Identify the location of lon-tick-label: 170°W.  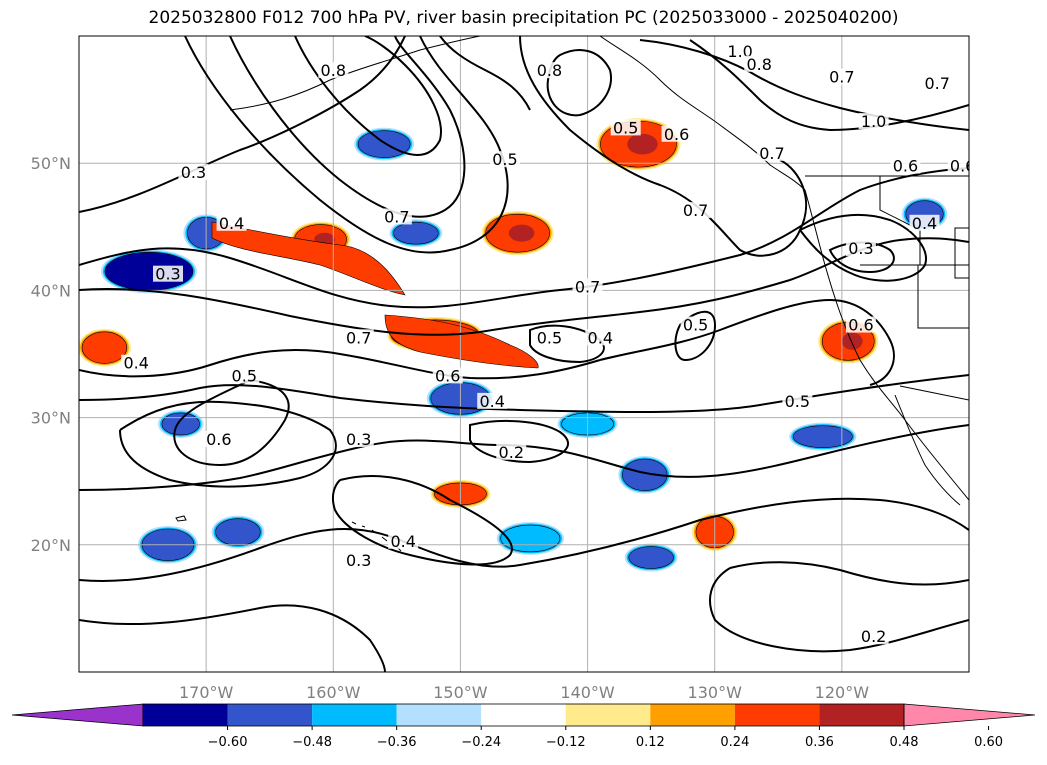
(206, 692).